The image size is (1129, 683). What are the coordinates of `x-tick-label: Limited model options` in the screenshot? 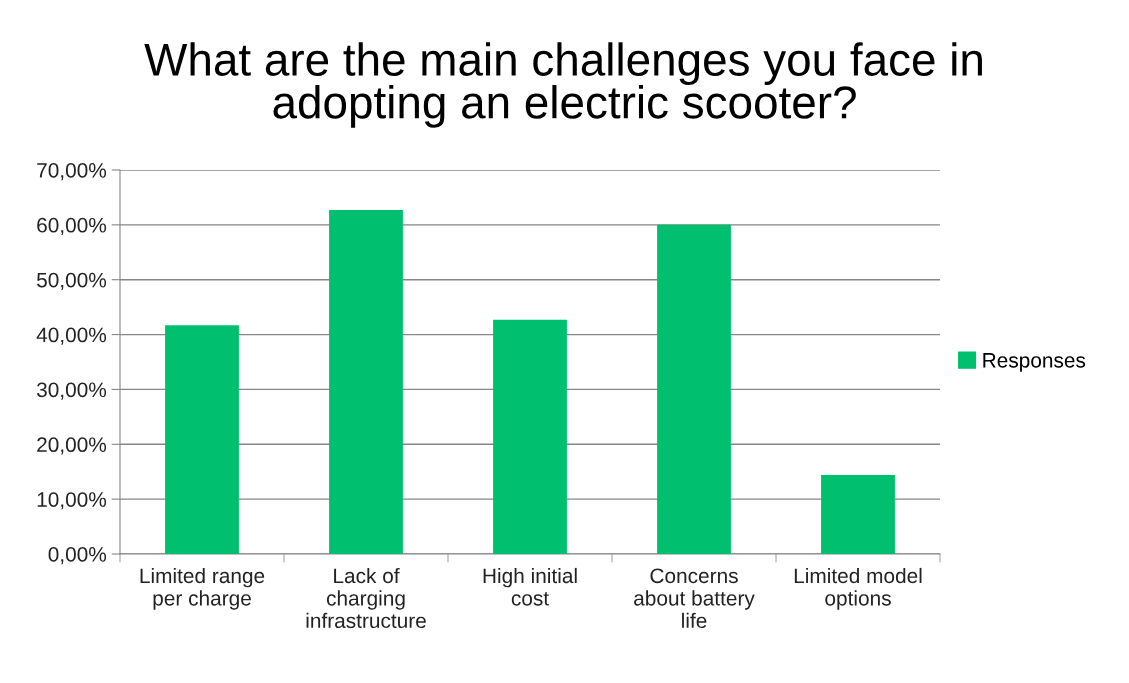 It's located at (858, 588).